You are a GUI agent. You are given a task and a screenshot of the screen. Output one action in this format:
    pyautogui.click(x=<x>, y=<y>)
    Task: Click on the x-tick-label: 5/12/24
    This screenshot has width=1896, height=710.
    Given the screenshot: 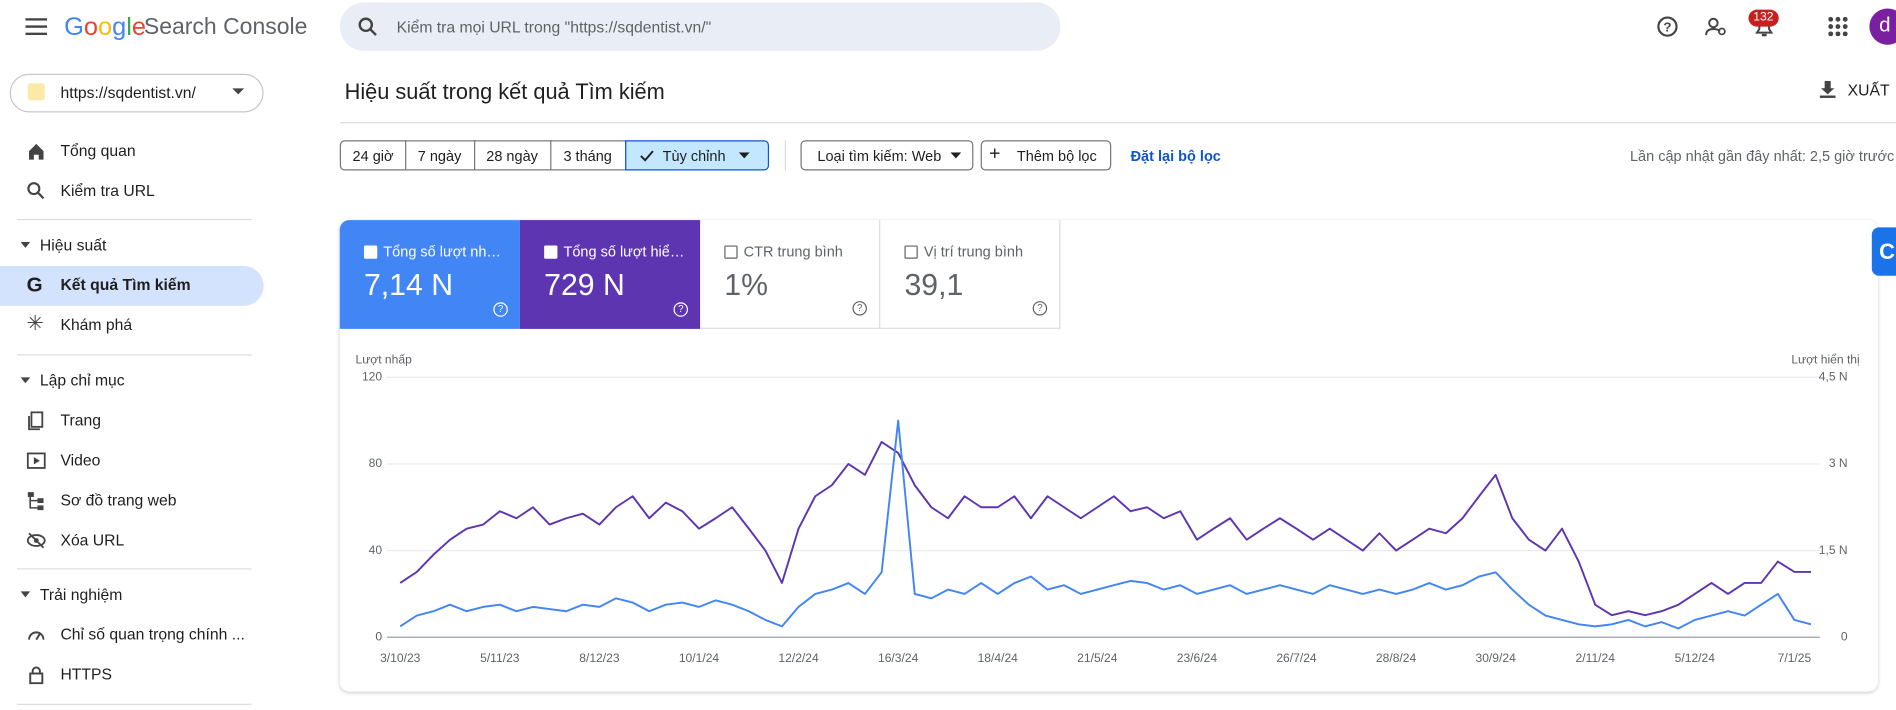 What is the action you would take?
    pyautogui.click(x=1695, y=658)
    